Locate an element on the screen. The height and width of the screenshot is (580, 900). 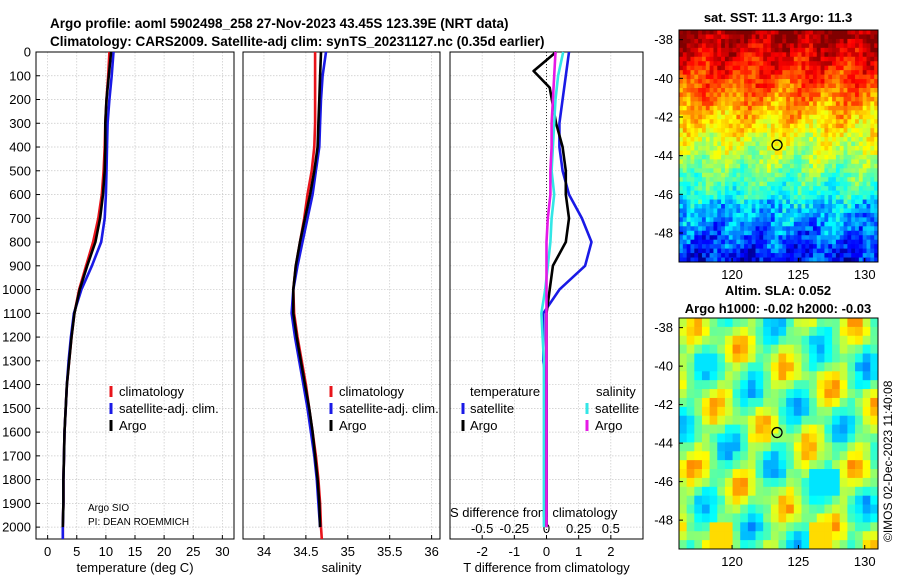
x-tick-label: 0 is located at coordinates (546, 551).